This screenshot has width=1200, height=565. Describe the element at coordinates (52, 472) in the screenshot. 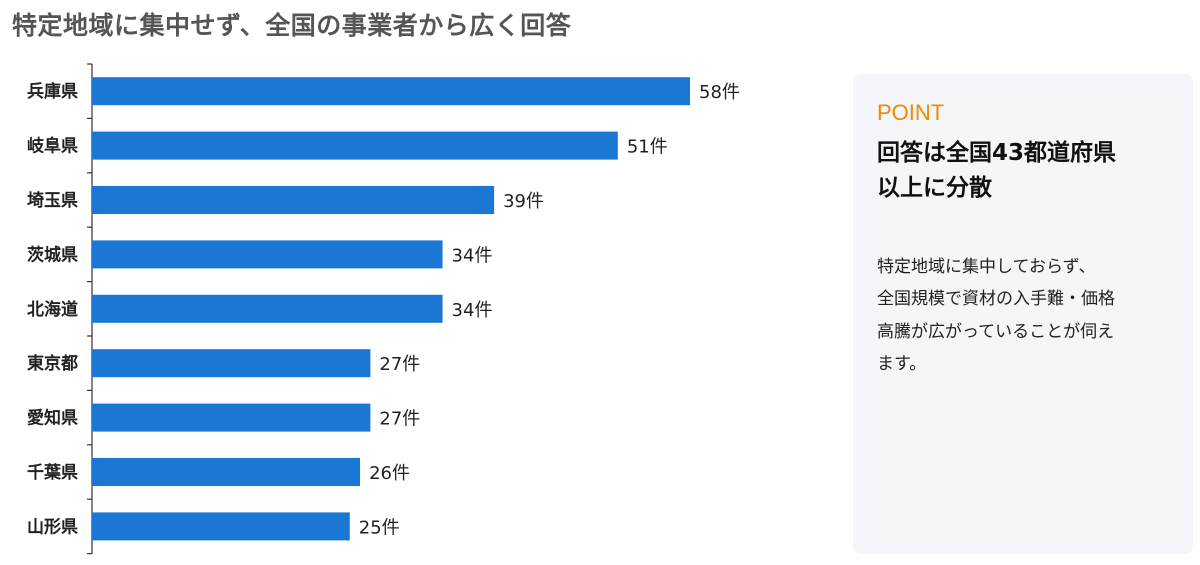

I see `category-label: 千葉県` at that location.